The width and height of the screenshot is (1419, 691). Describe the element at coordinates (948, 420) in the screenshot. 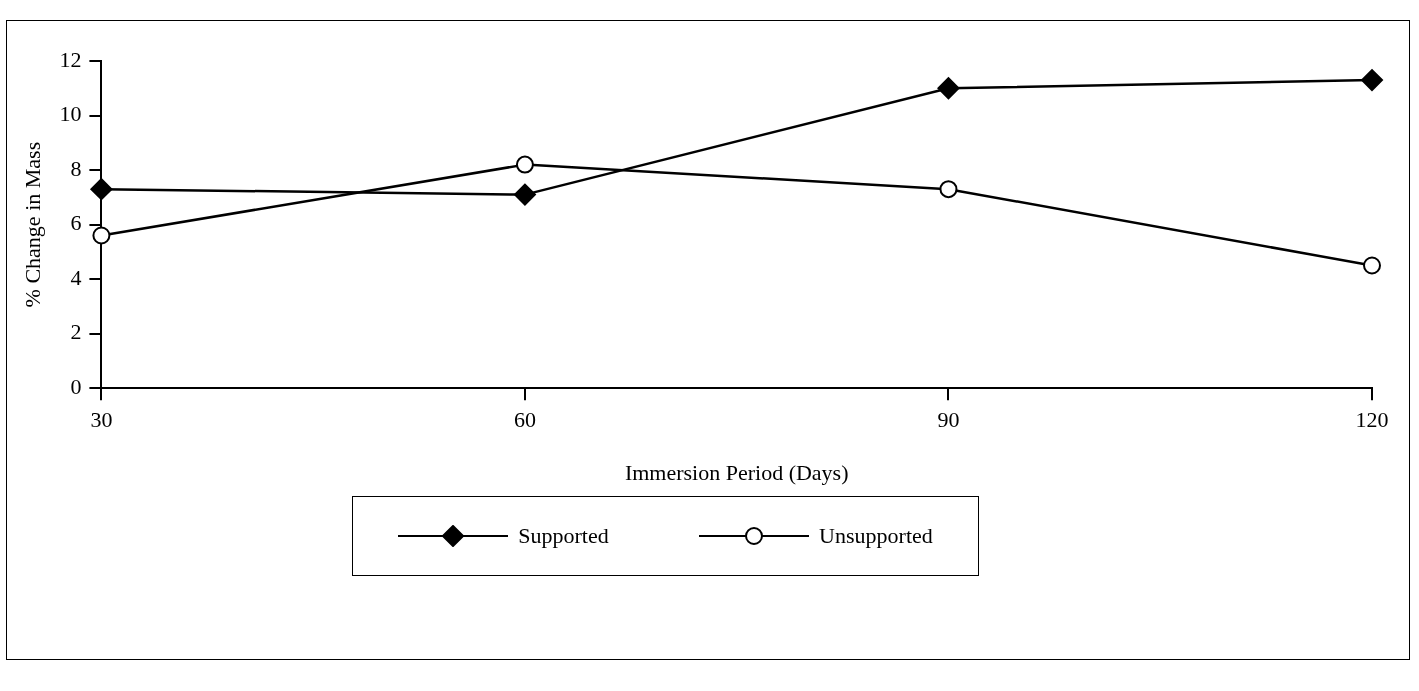

I see `x-tick-label: 90` at that location.